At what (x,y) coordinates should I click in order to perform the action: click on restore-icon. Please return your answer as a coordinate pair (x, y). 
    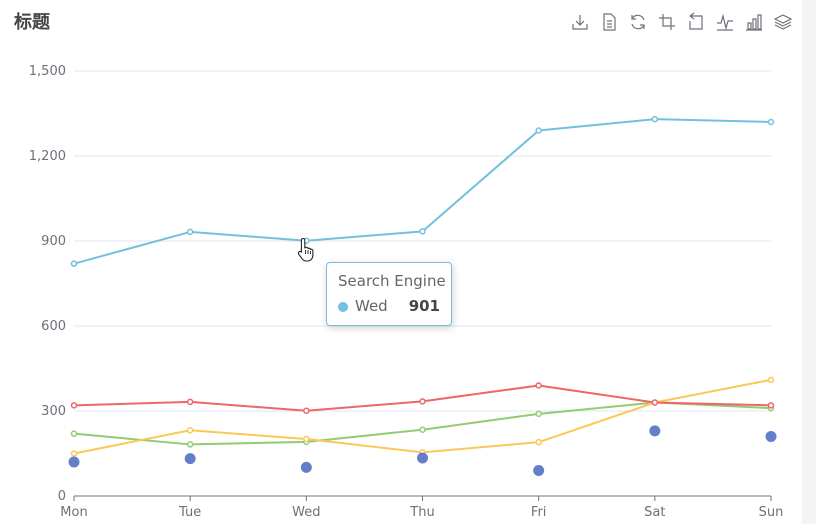
    Looking at the image, I should click on (638, 22).